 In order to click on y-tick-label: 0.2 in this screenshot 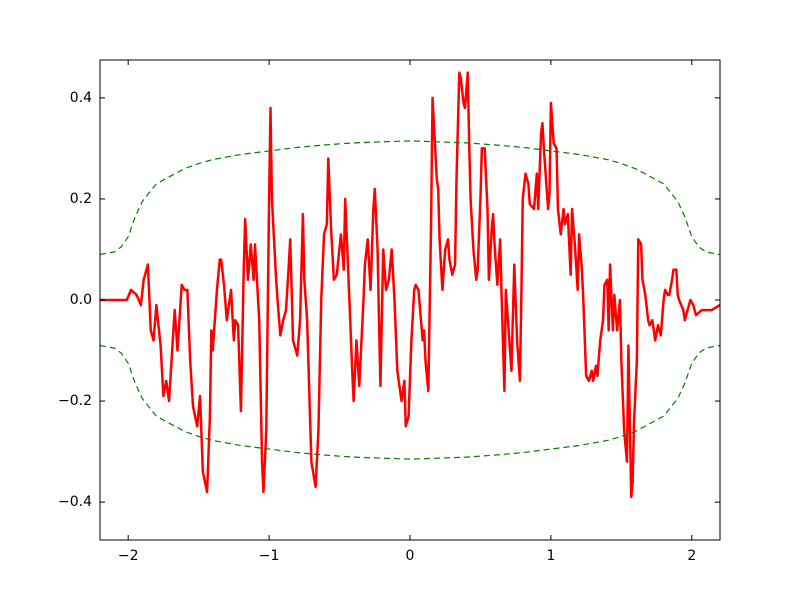, I will do `click(81, 199)`.